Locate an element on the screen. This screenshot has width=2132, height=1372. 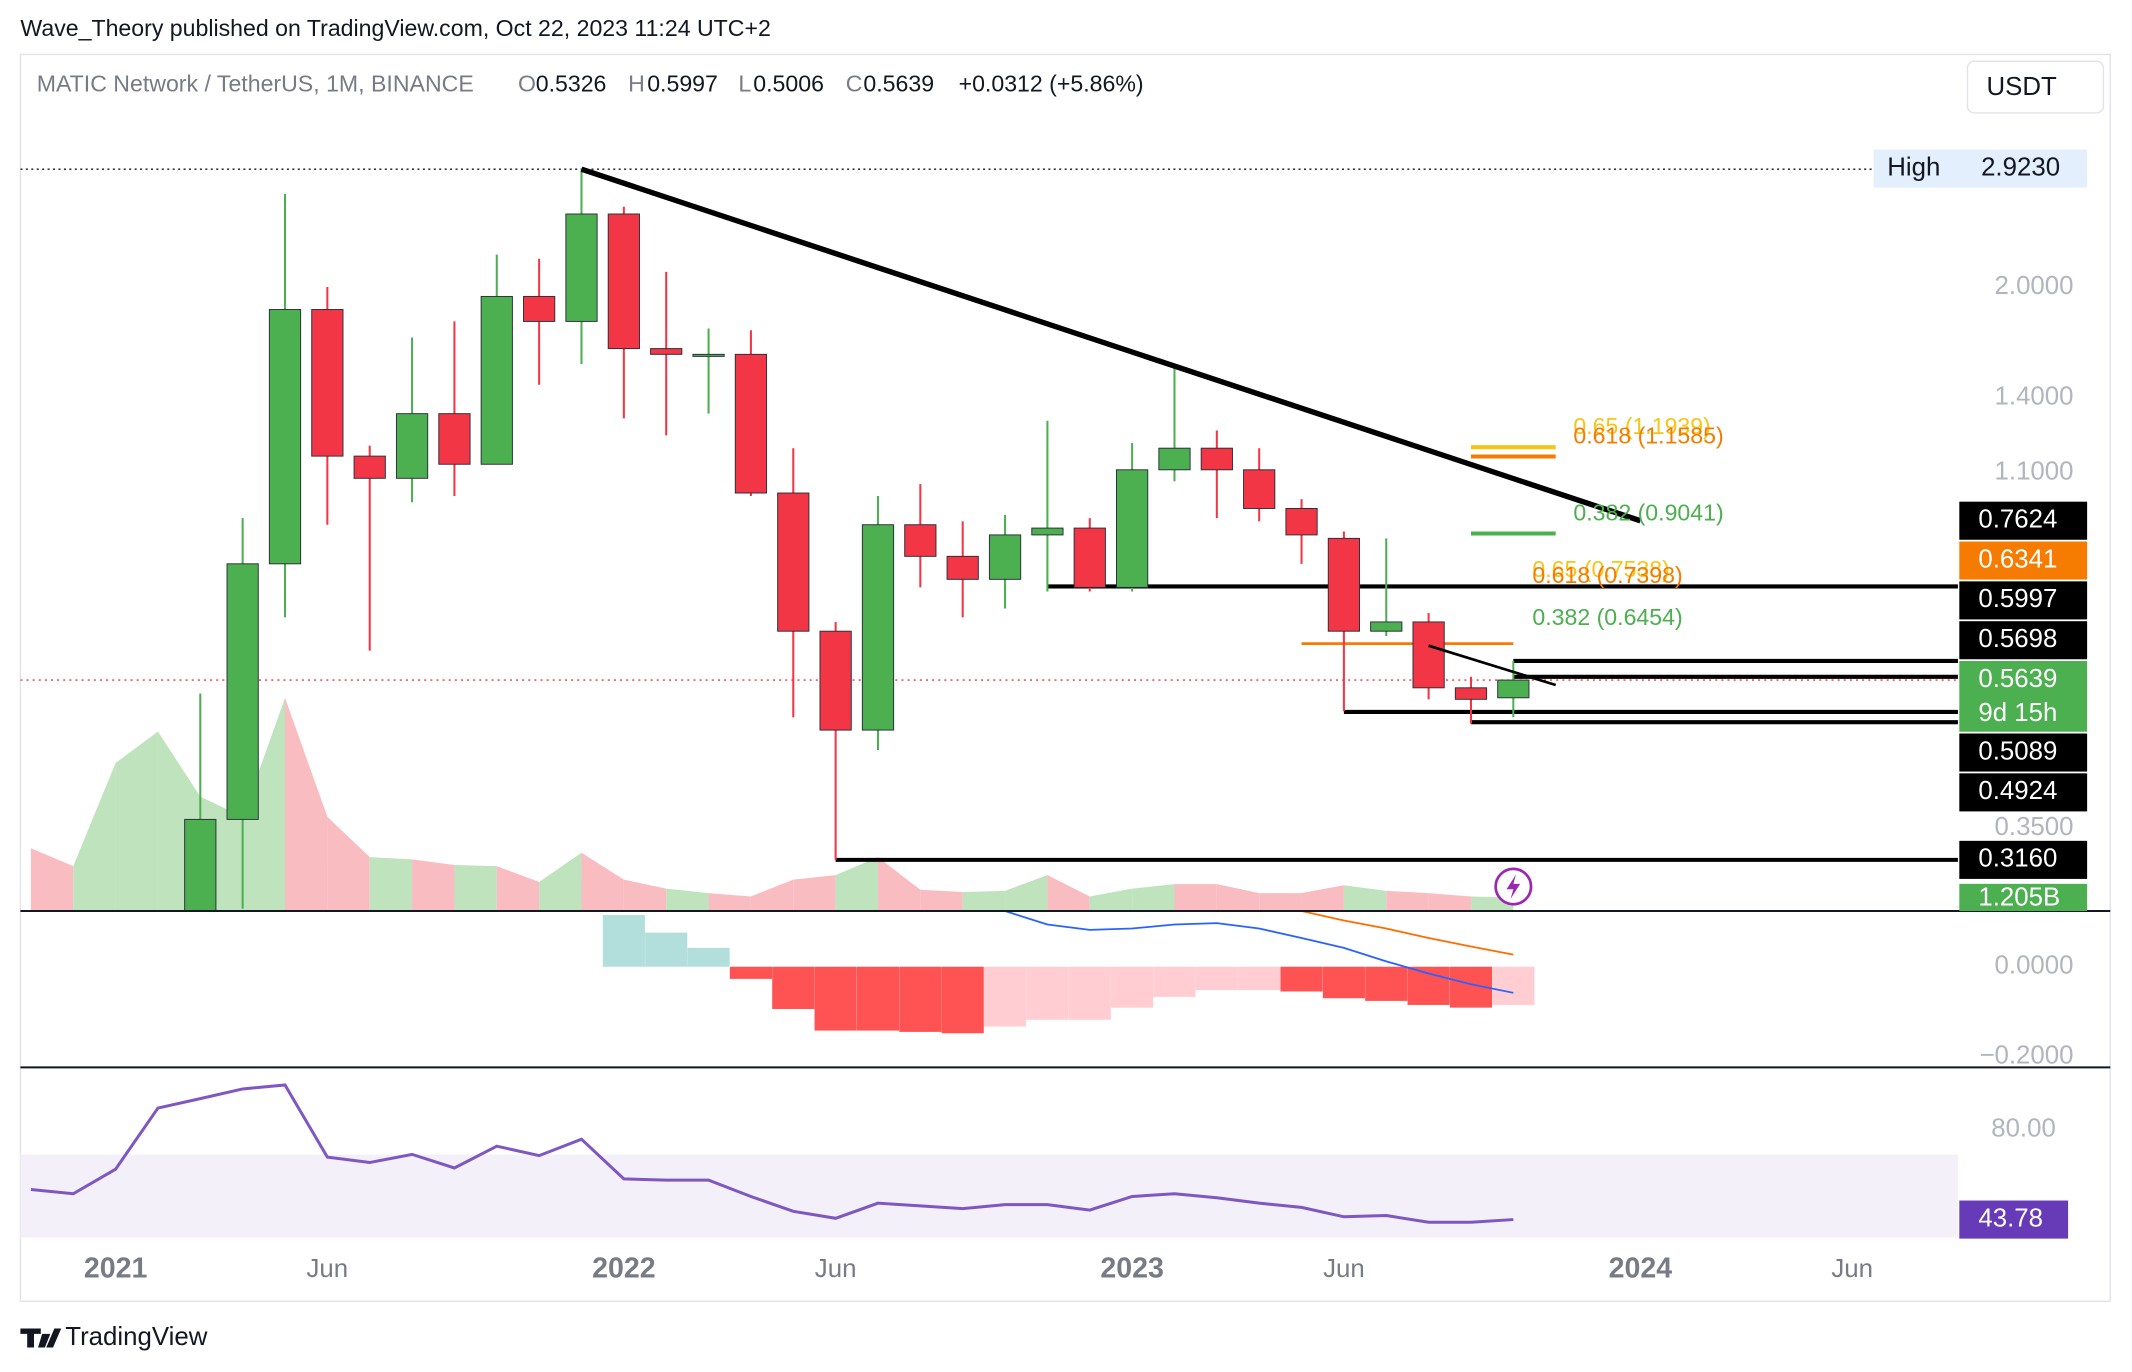
legend-low: 0.5006 is located at coordinates (788, 84).